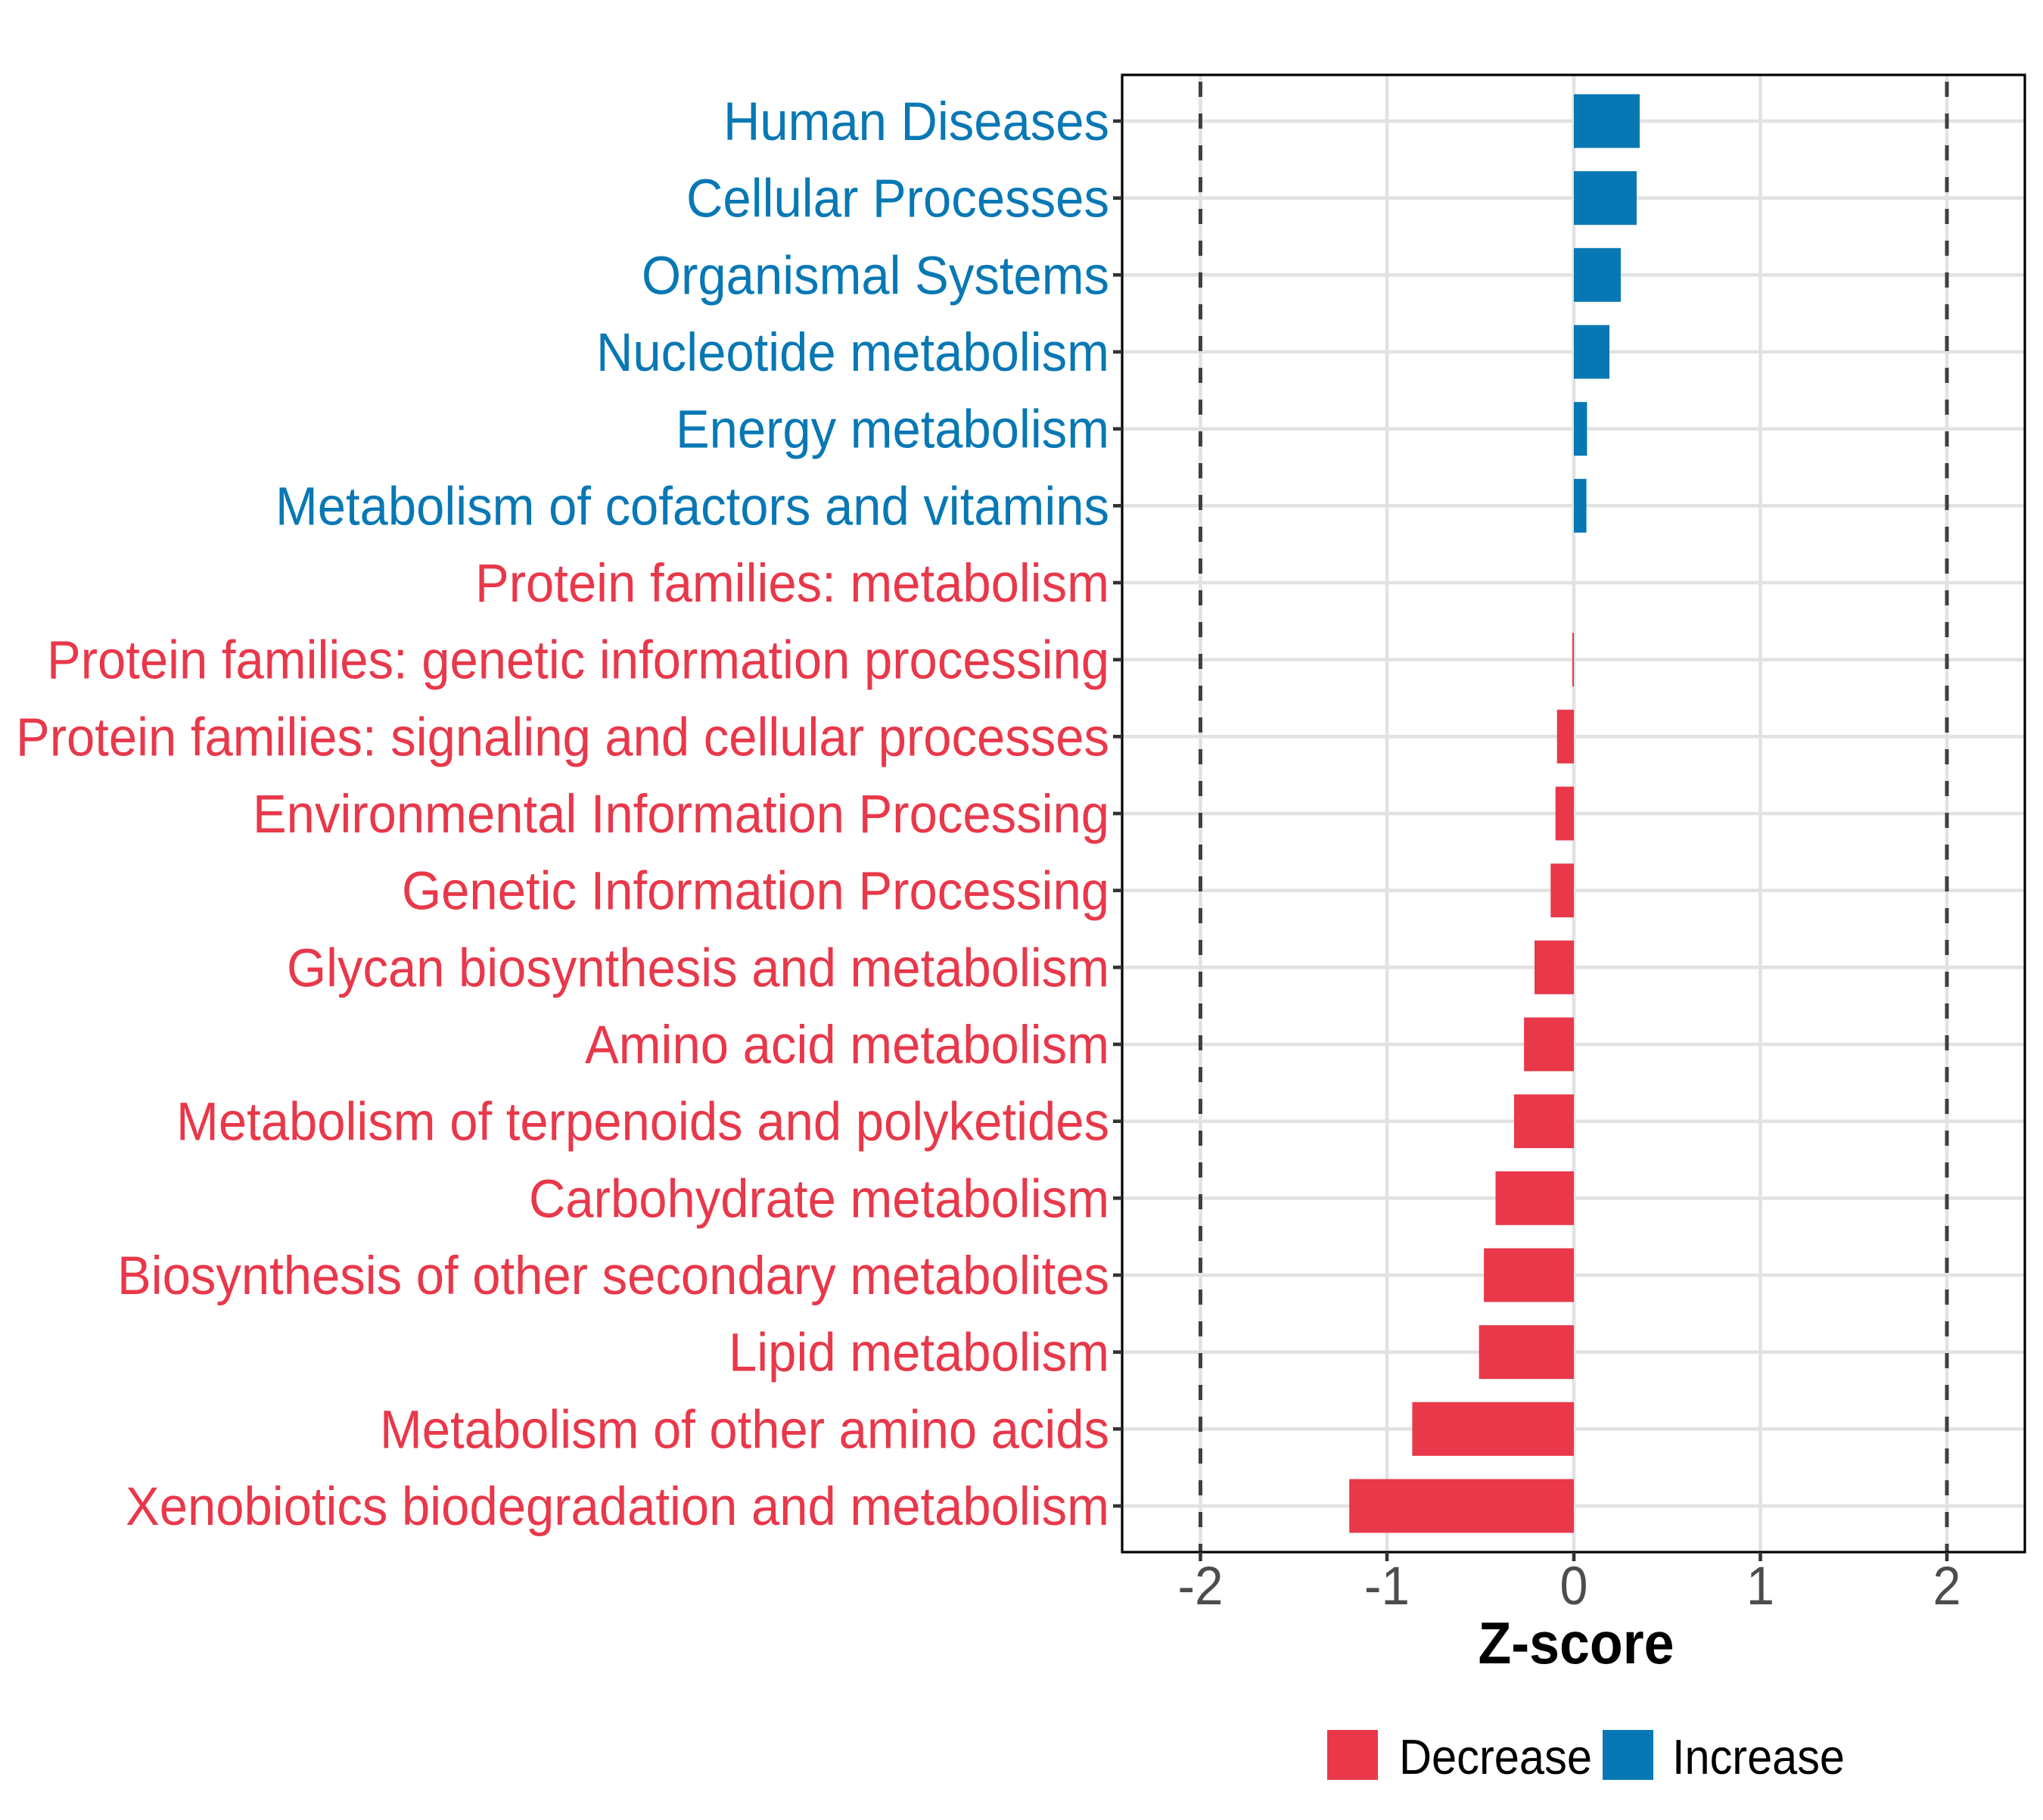 The width and height of the screenshot is (2043, 1820). Describe the element at coordinates (847, 1045) in the screenshot. I see `svg-text: Amino acid metabolism` at that location.